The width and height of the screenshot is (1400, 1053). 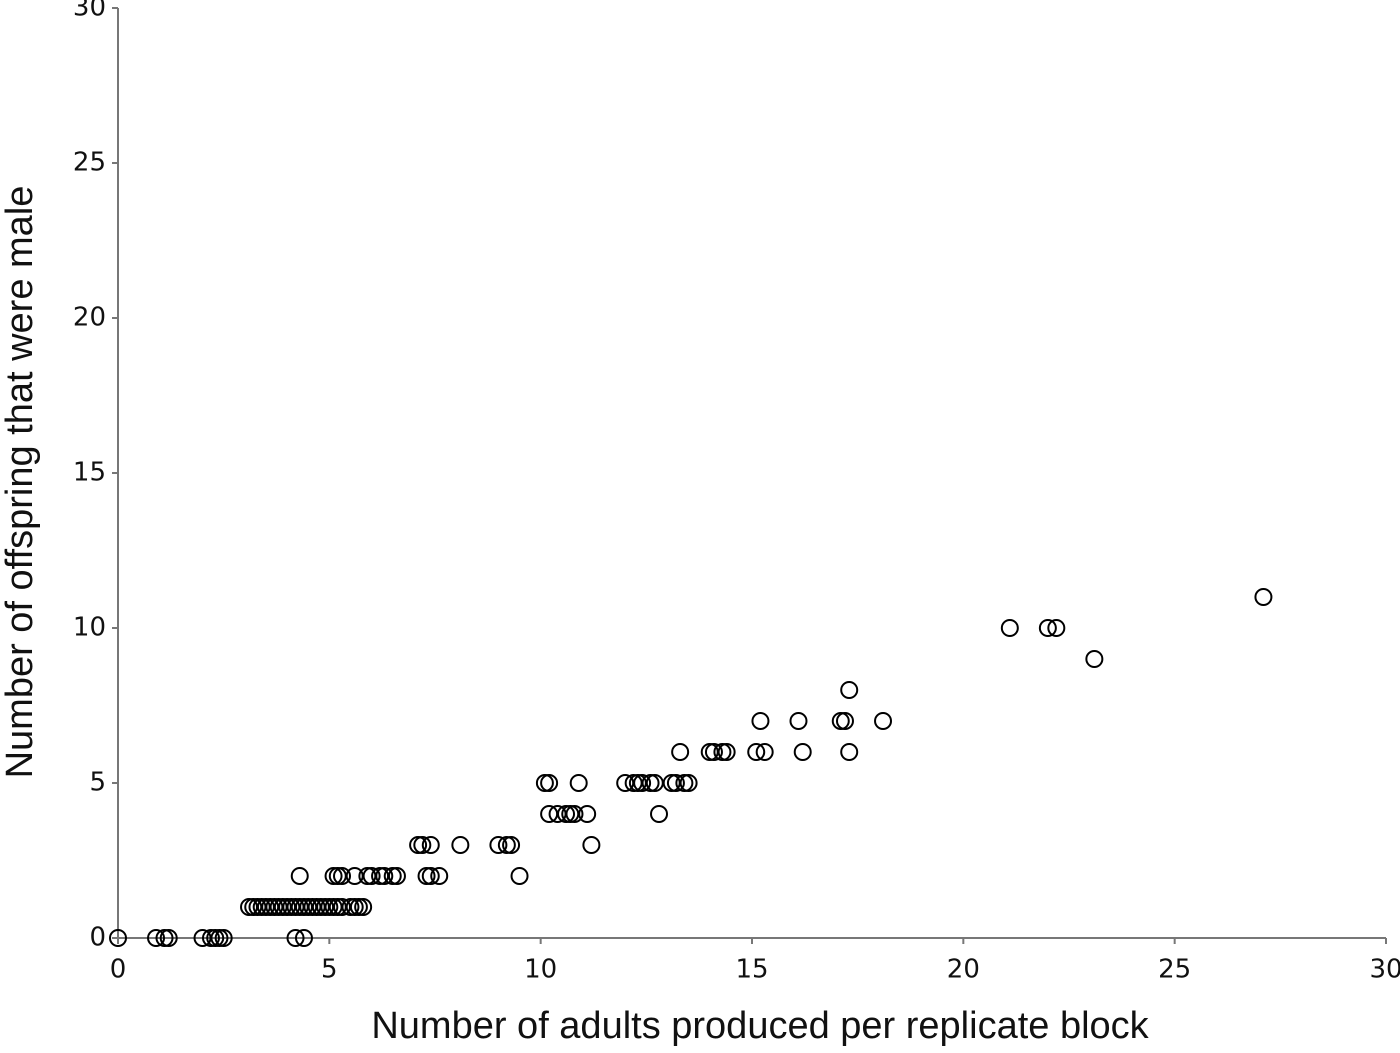 What do you see at coordinates (118, 970) in the screenshot?
I see `x-tick-label: 0` at bounding box center [118, 970].